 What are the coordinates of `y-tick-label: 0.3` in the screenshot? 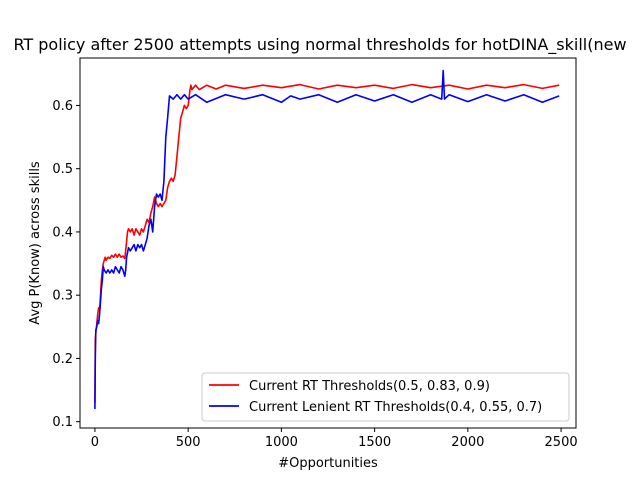 It's located at (62, 296).